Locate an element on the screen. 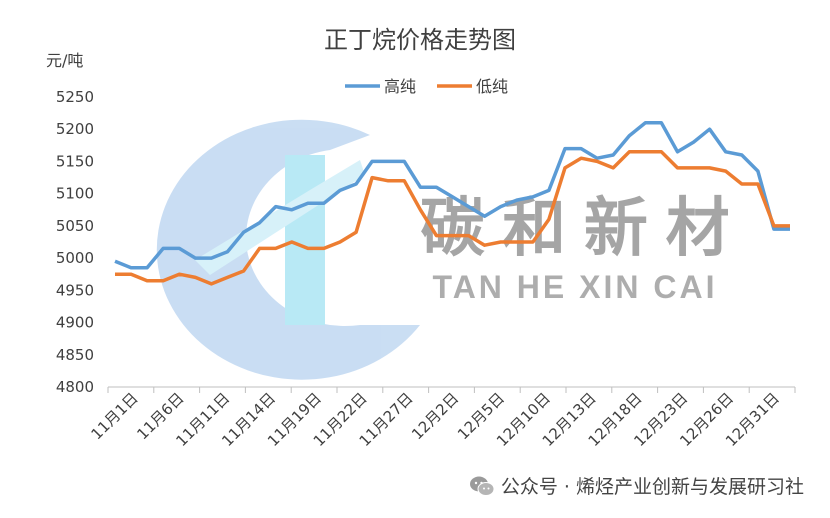  y-tick-label: 5100 is located at coordinates (75, 194).